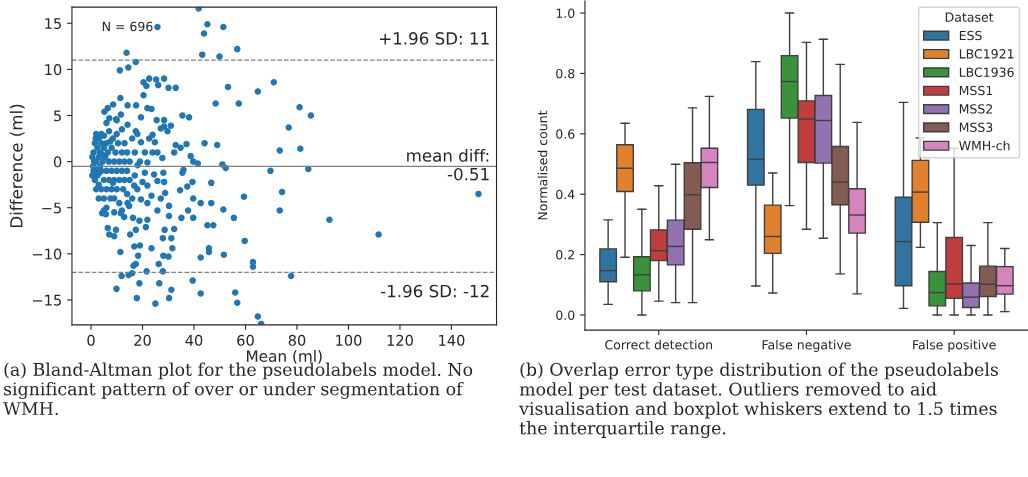 The image size is (1028, 477). I want to click on y-axis-title: Difference (ml), so click(17, 166).